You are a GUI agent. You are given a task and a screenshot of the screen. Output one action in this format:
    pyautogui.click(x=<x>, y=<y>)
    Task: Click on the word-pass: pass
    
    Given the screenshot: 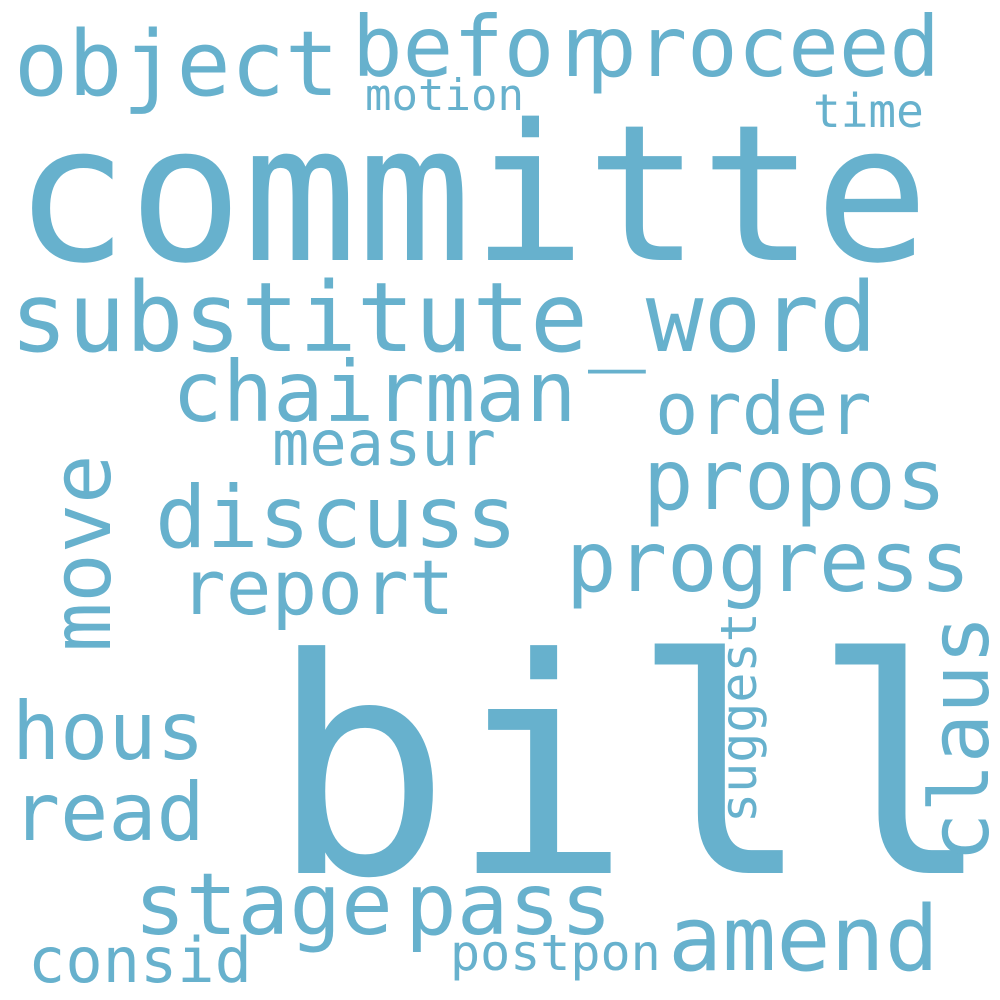 What is the action you would take?
    pyautogui.click(x=509, y=905)
    